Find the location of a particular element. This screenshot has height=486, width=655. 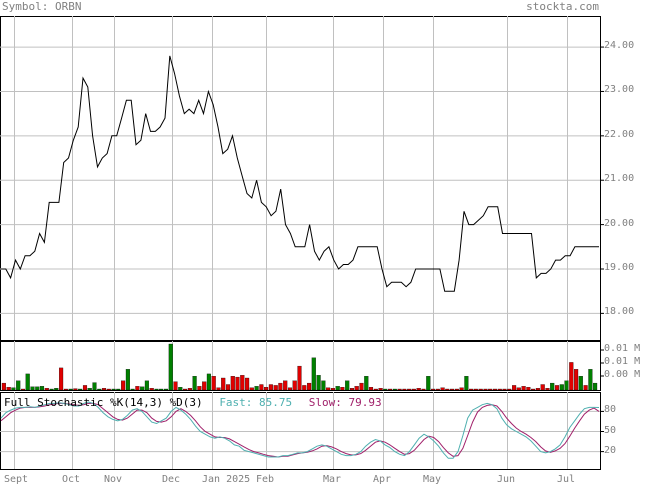

x-tick-label: Jul is located at coordinates (566, 479).